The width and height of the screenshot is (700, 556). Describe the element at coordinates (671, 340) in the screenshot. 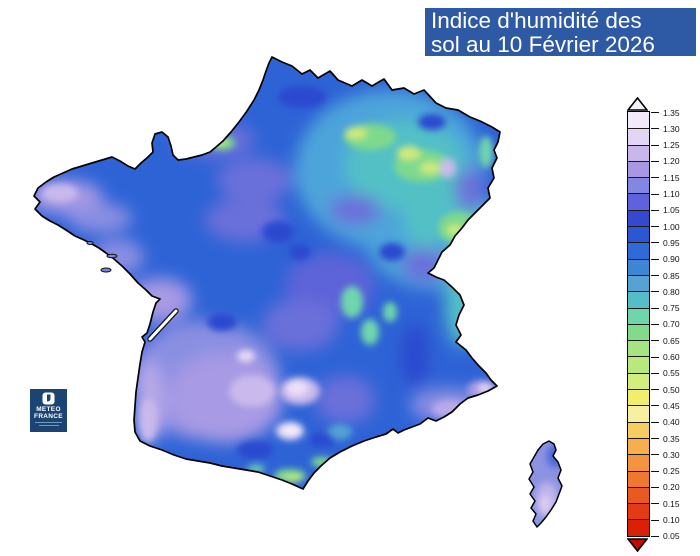

I see `legend-tick-label: 0.65` at that location.